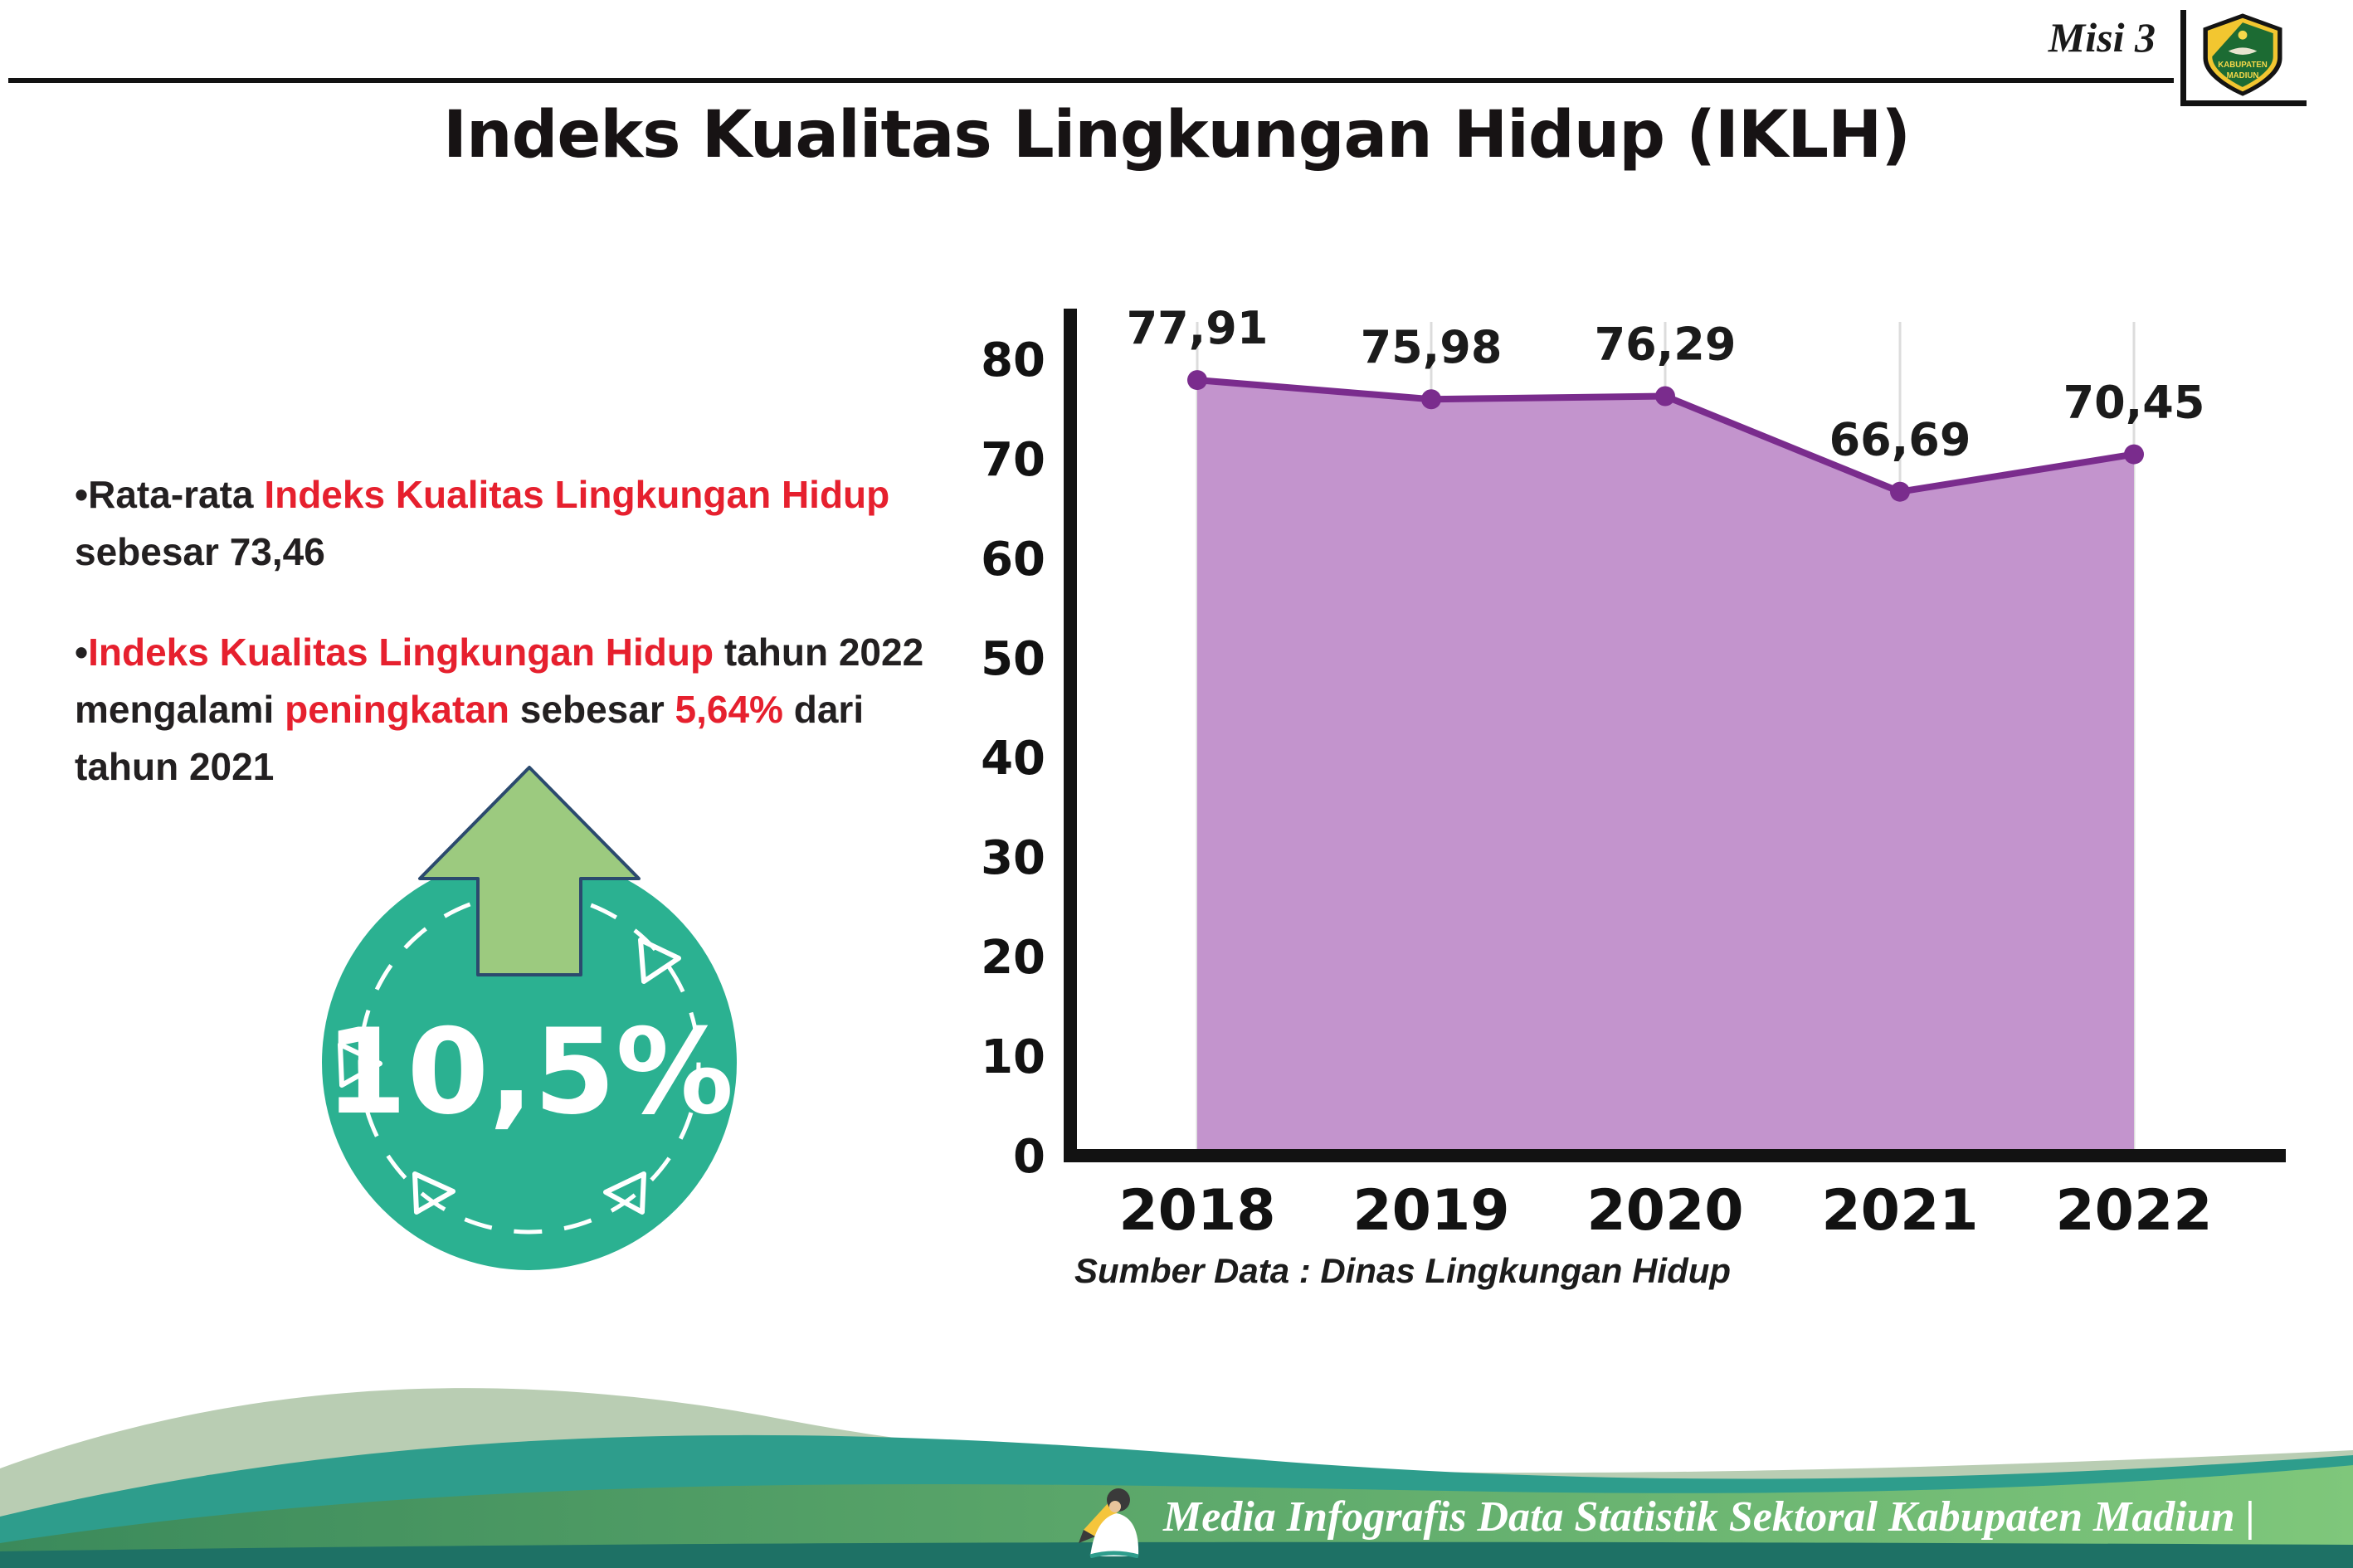  I want to click on footer-waves, so click(1176, 1478).